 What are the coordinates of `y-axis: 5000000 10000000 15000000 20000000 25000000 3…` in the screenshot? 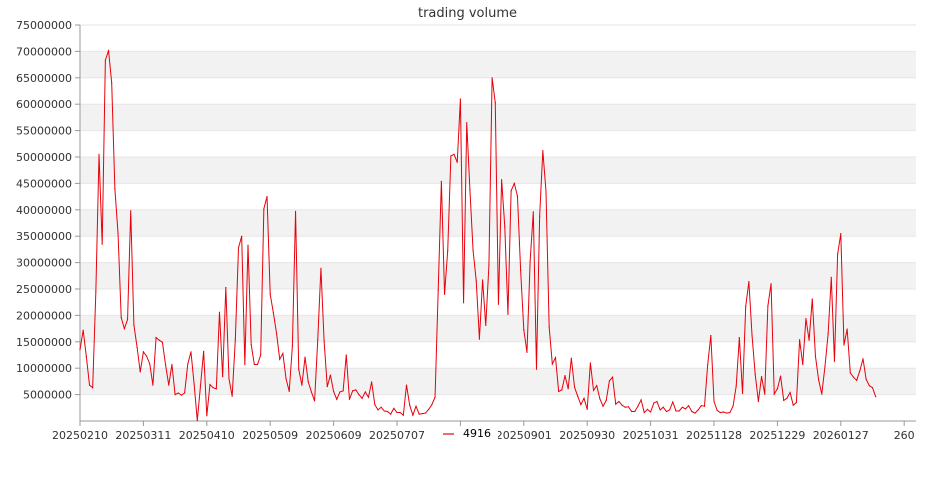 It's located at (48, 220).